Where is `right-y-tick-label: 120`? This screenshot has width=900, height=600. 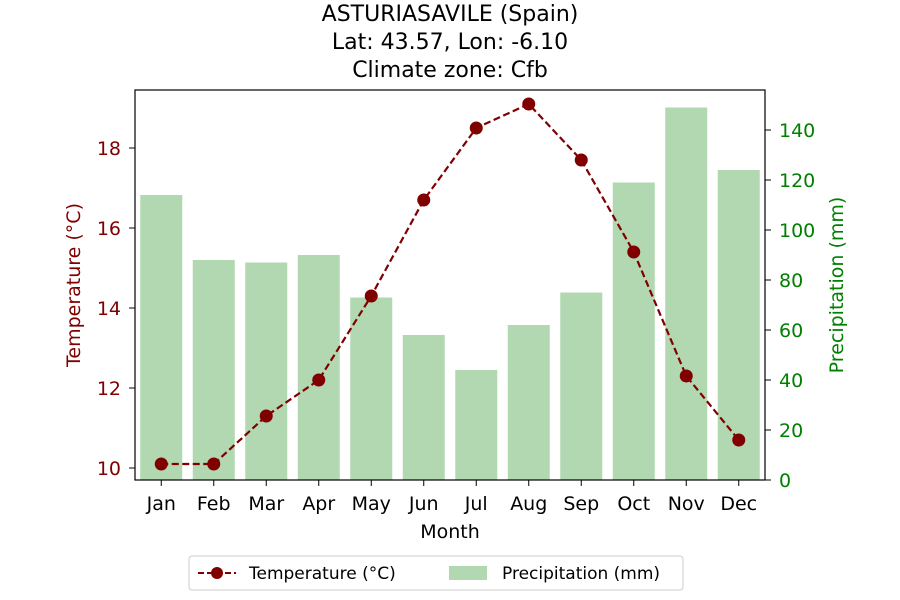 right-y-tick-label: 120 is located at coordinates (797, 181).